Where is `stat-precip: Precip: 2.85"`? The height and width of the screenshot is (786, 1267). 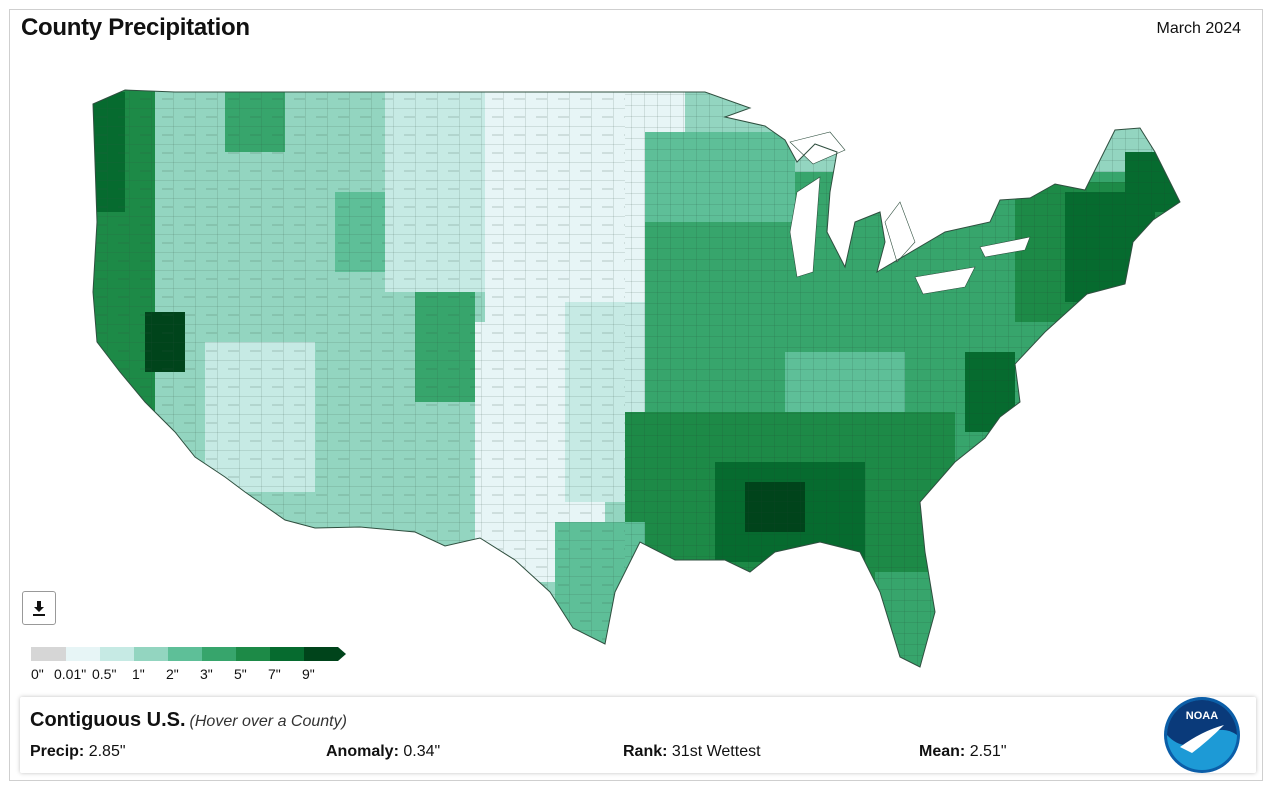
stat-precip: Precip: 2.85" is located at coordinates (78, 752).